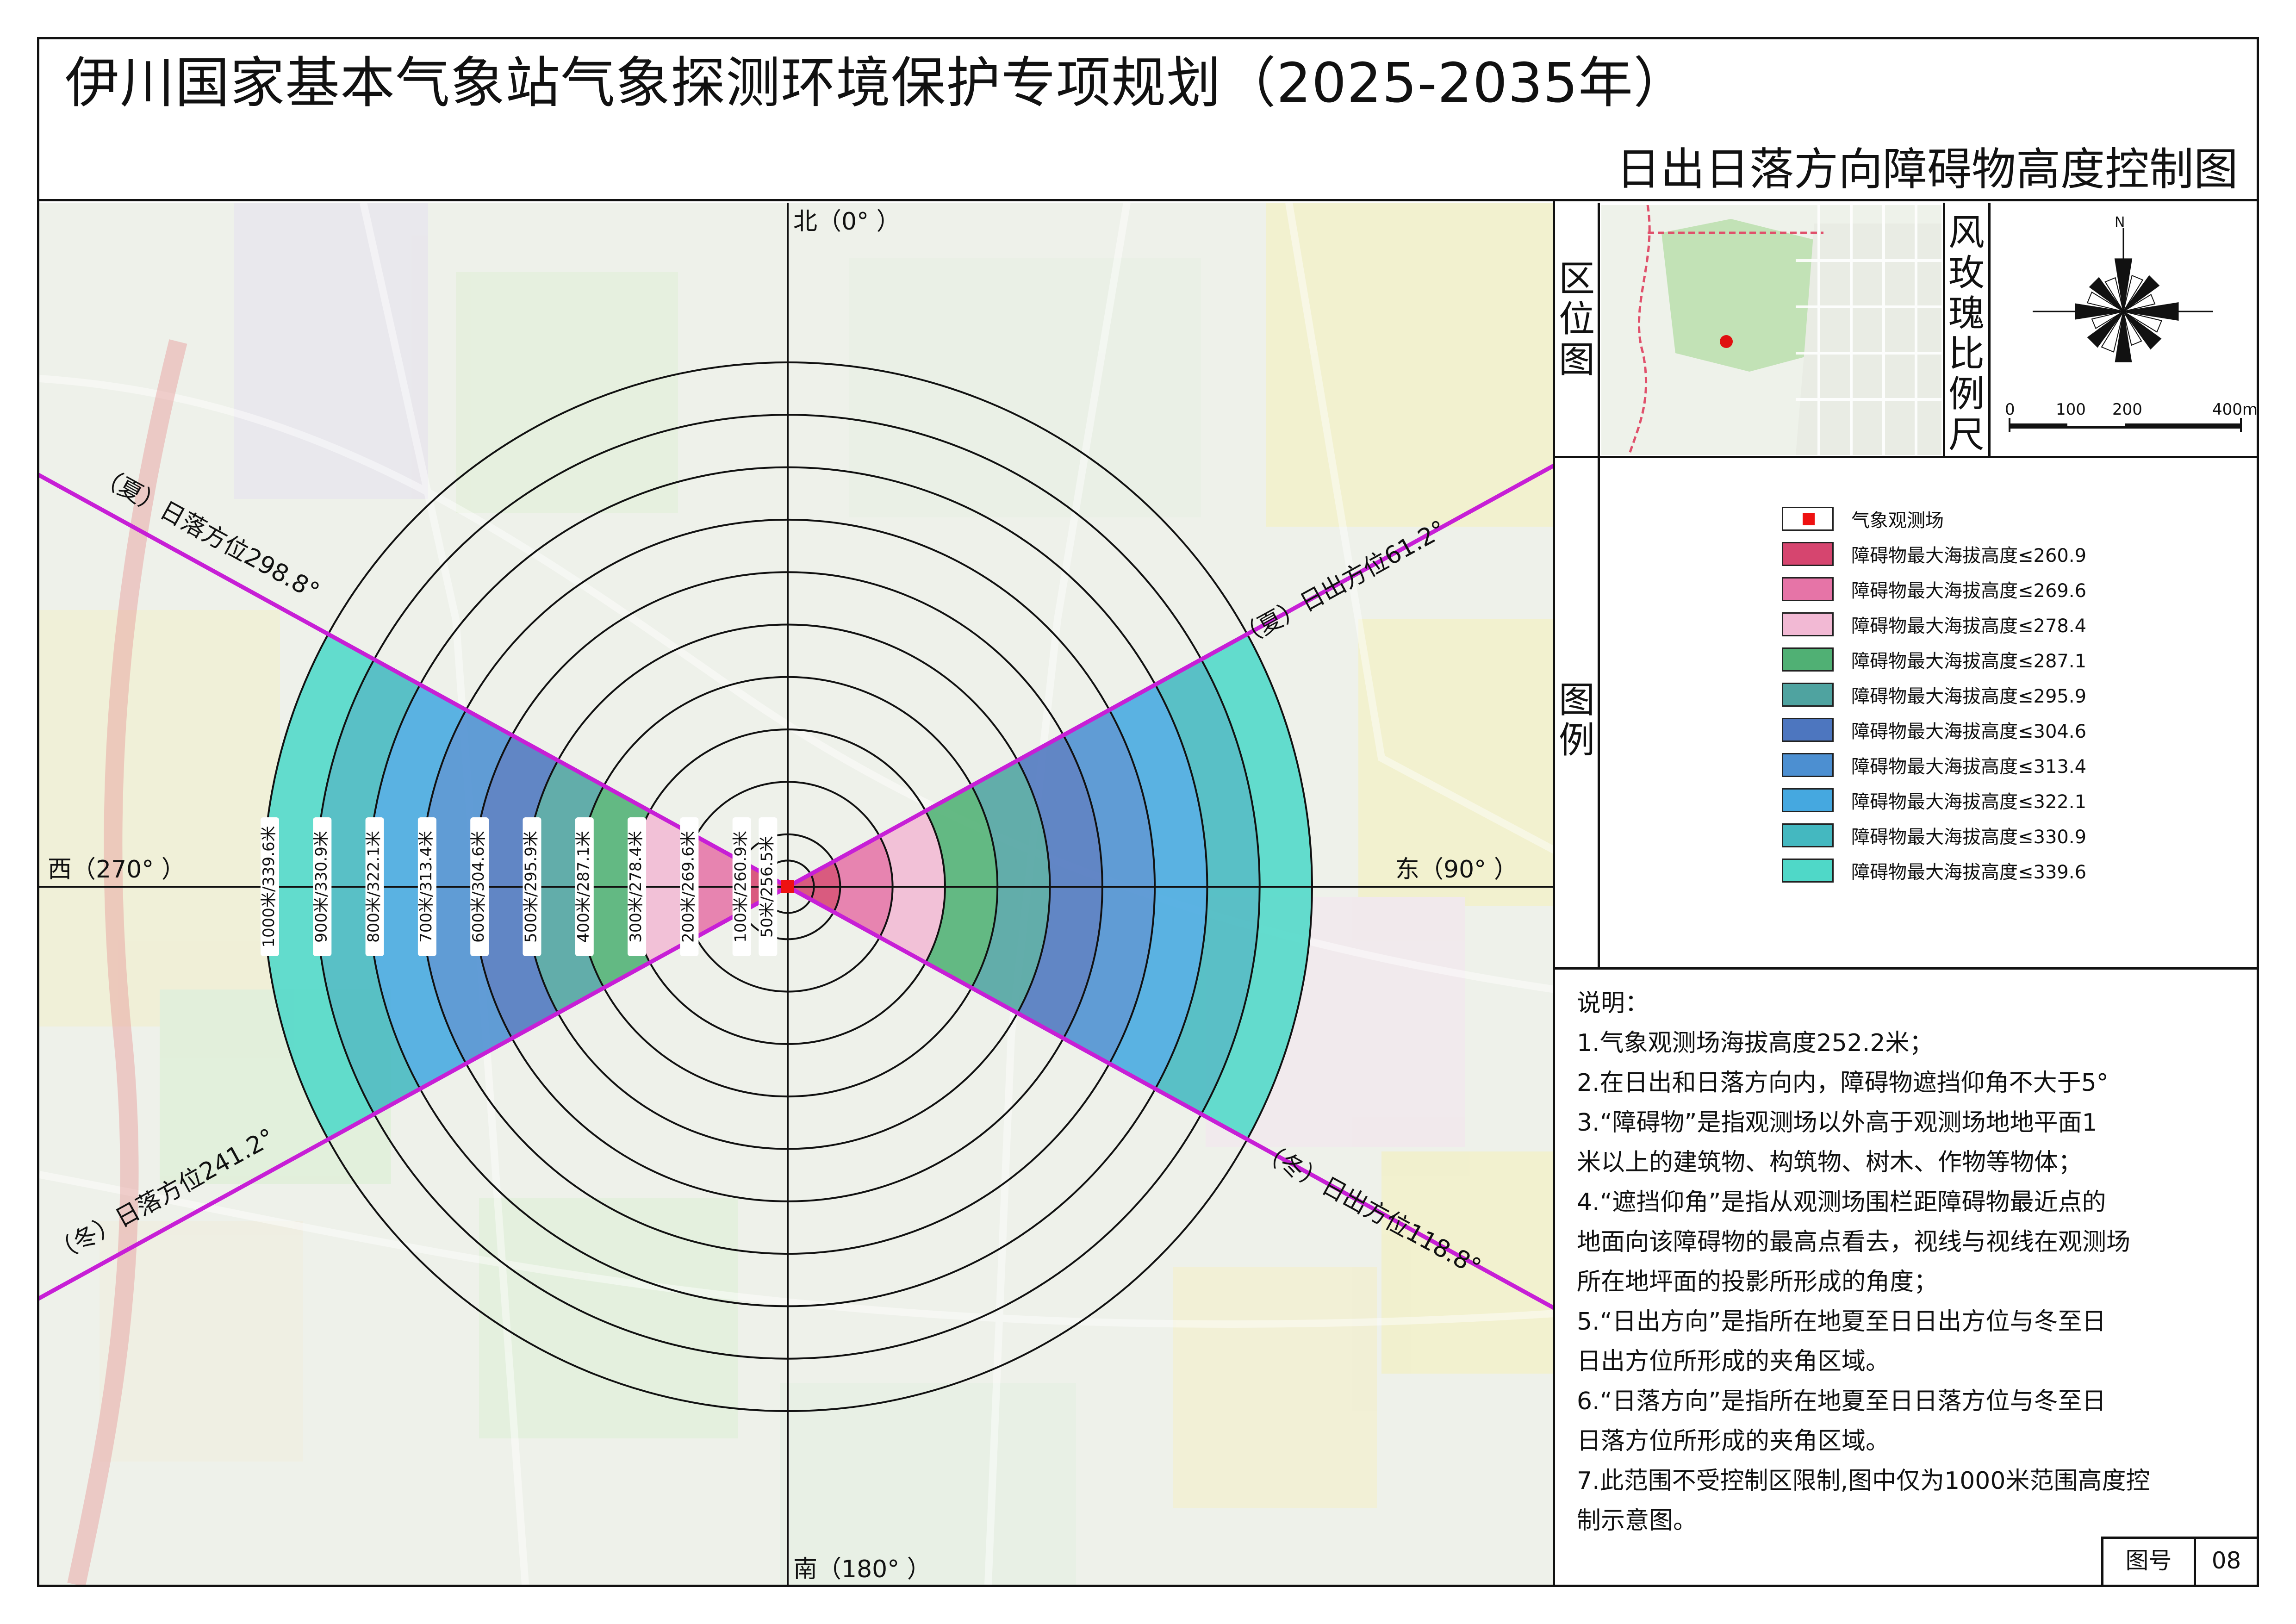 The image size is (2296, 1624). What do you see at coordinates (2148, 1560) in the screenshot?
I see `figure-number-label: 图号` at bounding box center [2148, 1560].